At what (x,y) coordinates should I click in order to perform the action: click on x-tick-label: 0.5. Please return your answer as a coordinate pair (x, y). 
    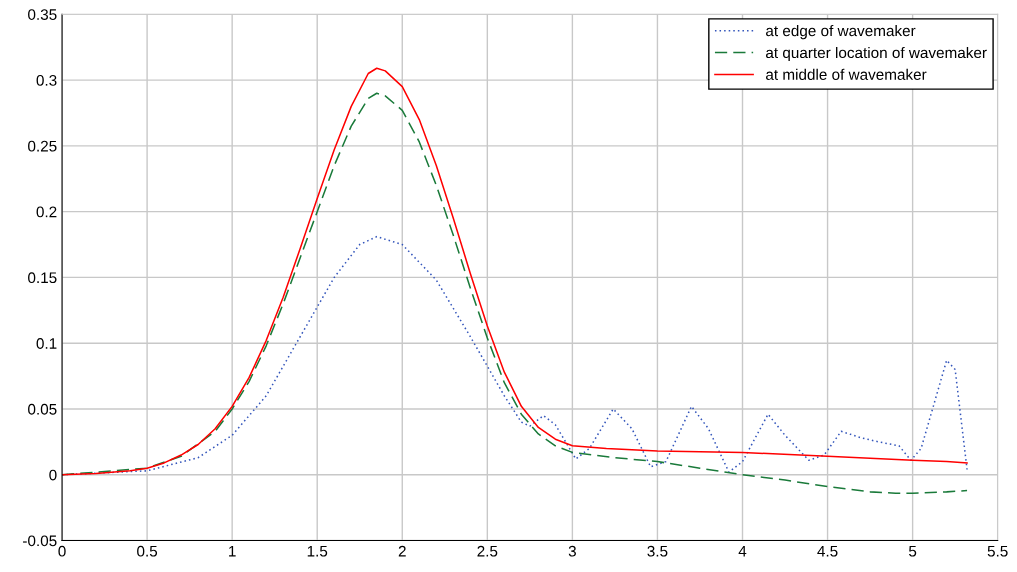
    Looking at the image, I should click on (147, 551).